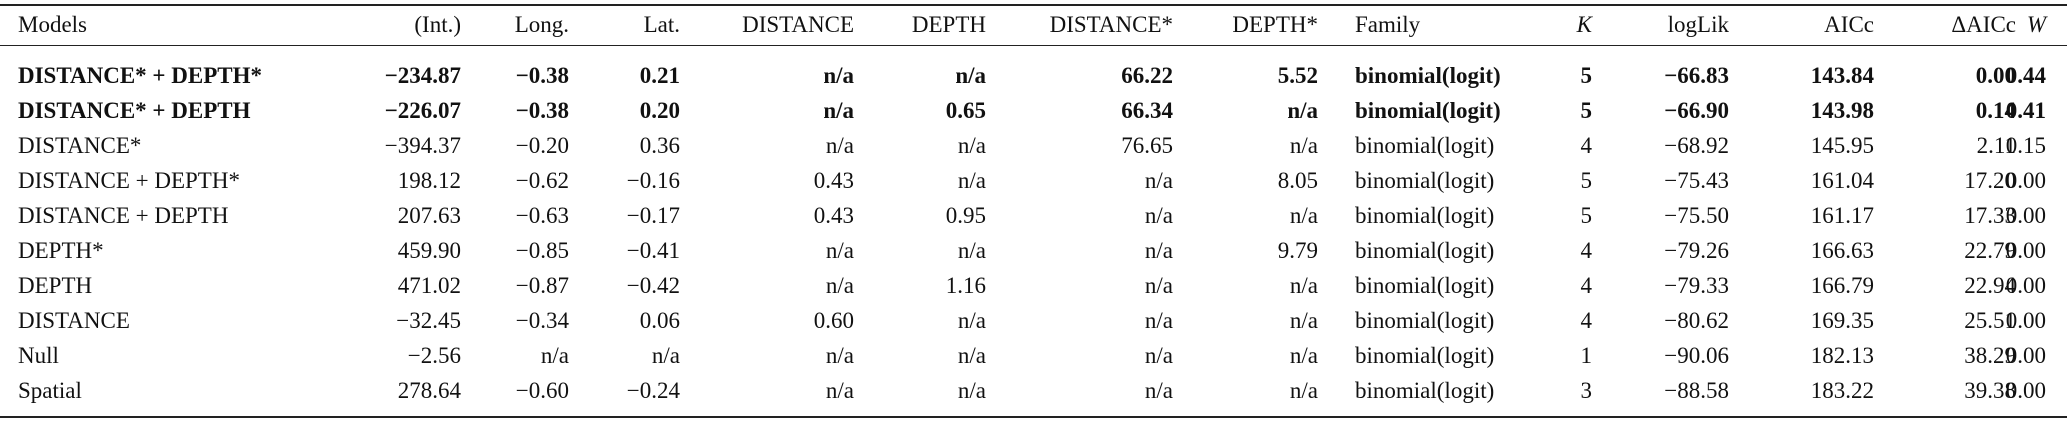 The height and width of the screenshot is (422, 2067). I want to click on table-cell: 0.41, so click(2025, 110).